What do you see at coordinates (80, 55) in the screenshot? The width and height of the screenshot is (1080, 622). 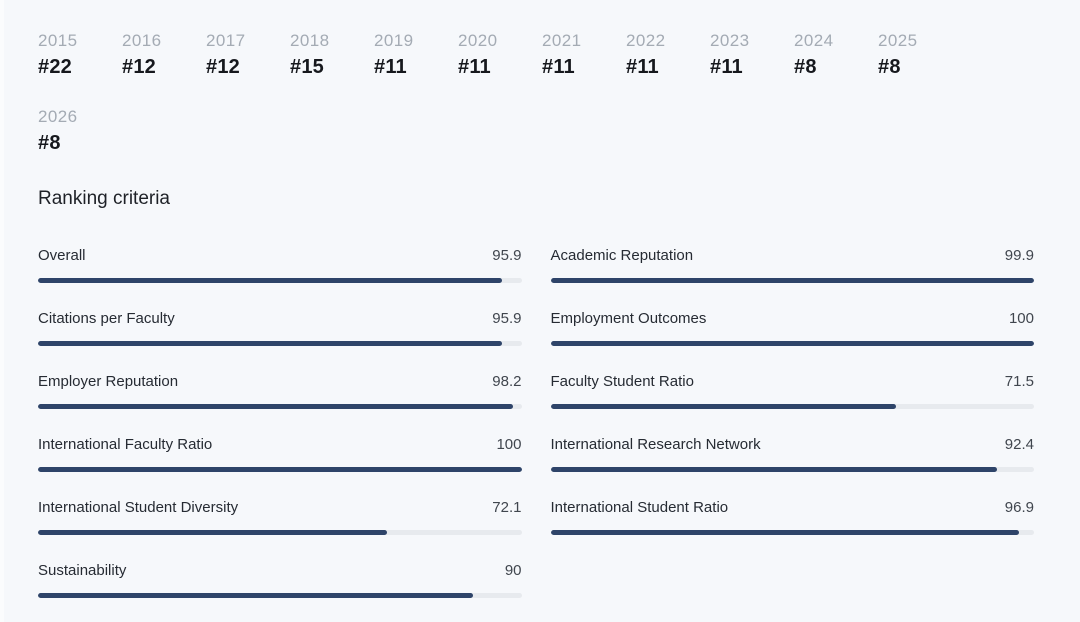 I see `rank-history-item: 2015 #22` at bounding box center [80, 55].